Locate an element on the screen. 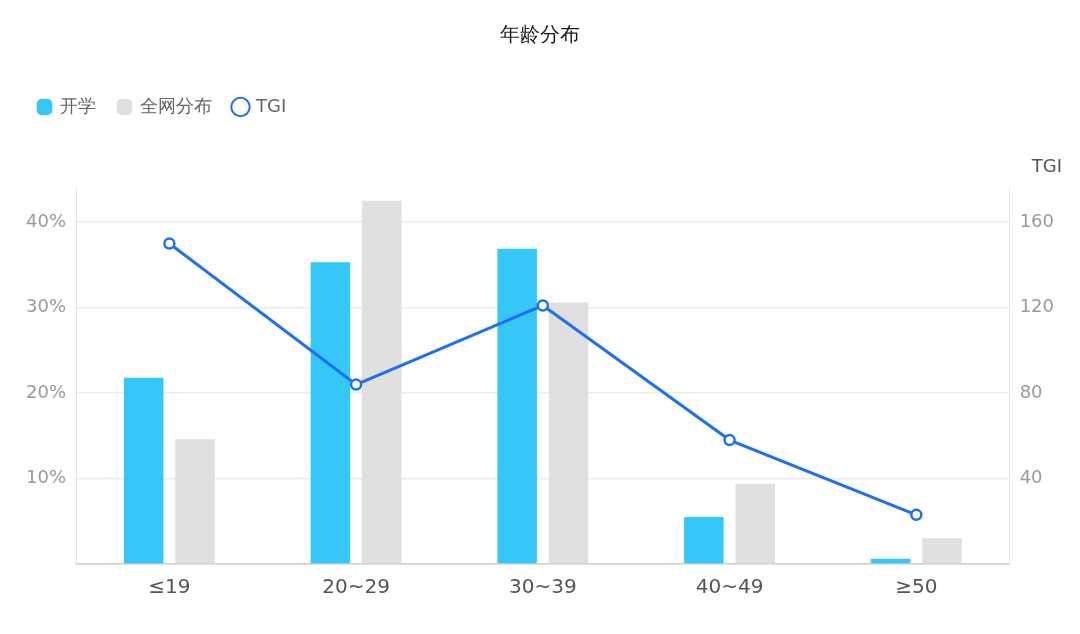 The height and width of the screenshot is (634, 1080). chart-title: 年龄分布 is located at coordinates (540, 34).